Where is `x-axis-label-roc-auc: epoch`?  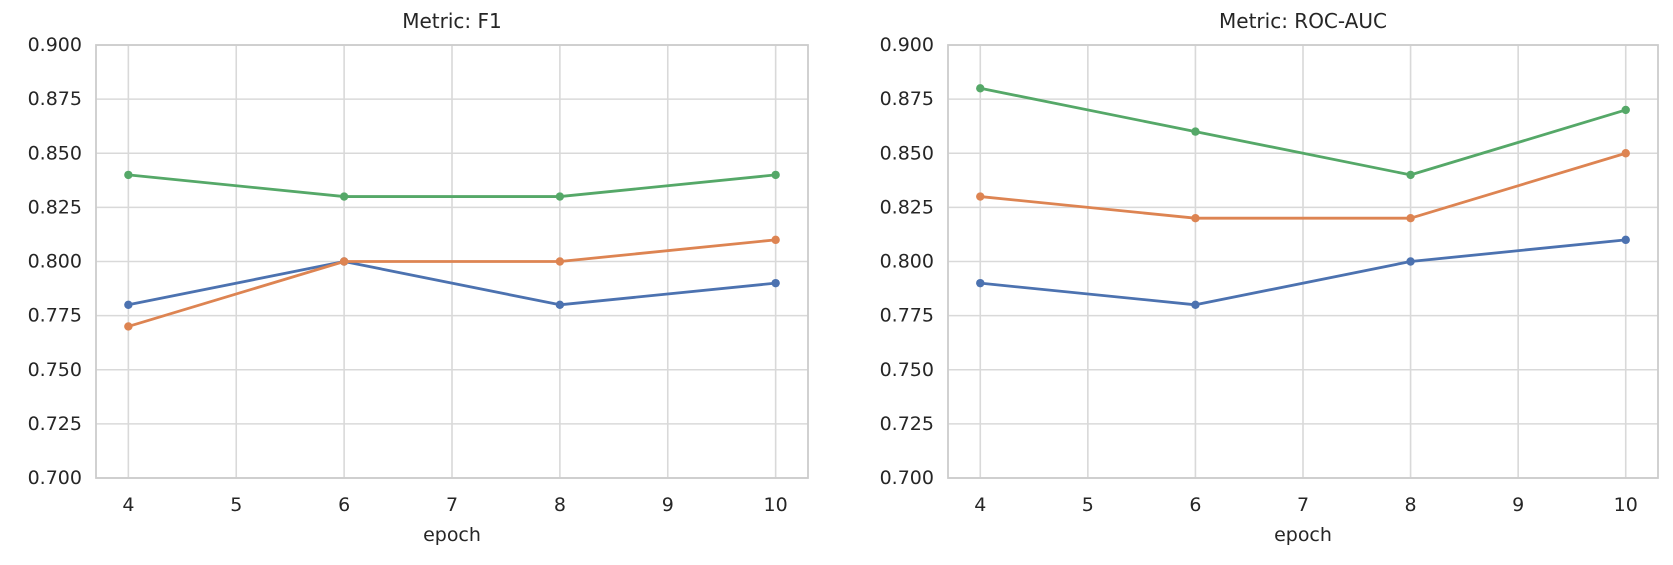
x-axis-label-roc-auc: epoch is located at coordinates (1303, 535).